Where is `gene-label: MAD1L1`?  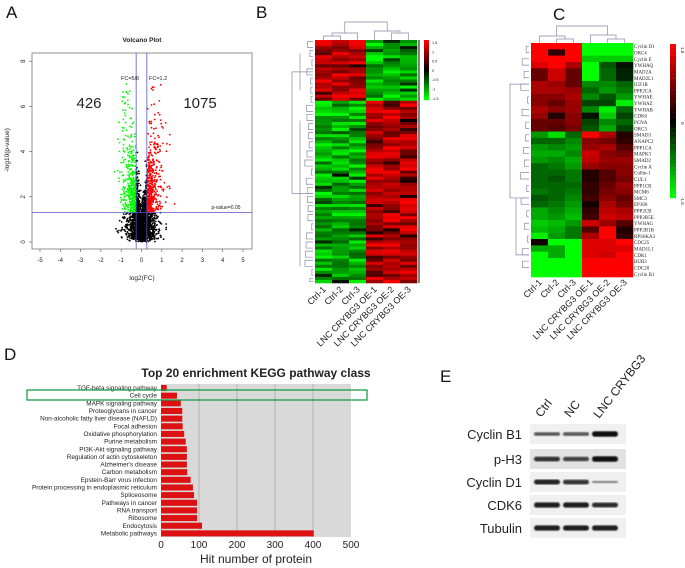
gene-label: MAD1L1 is located at coordinates (644, 250).